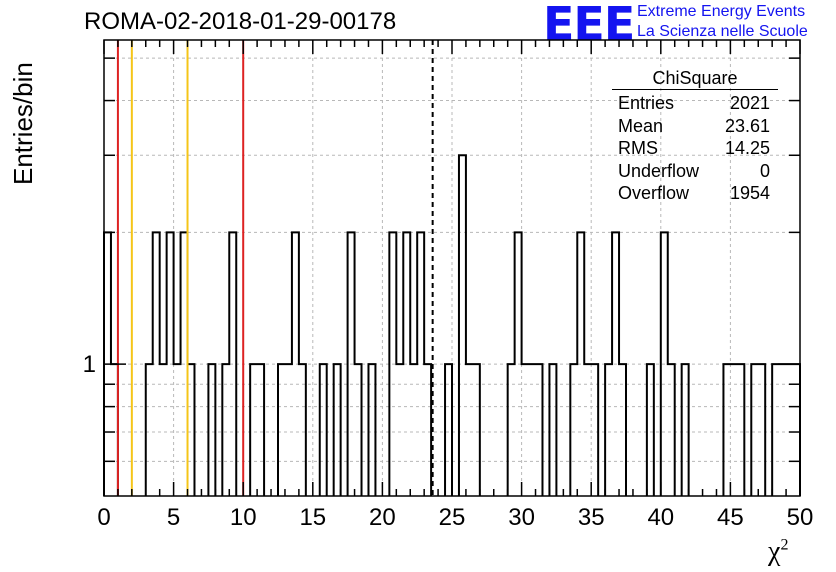 The image size is (836, 572). I want to click on stats-label: Overflow, so click(654, 193).